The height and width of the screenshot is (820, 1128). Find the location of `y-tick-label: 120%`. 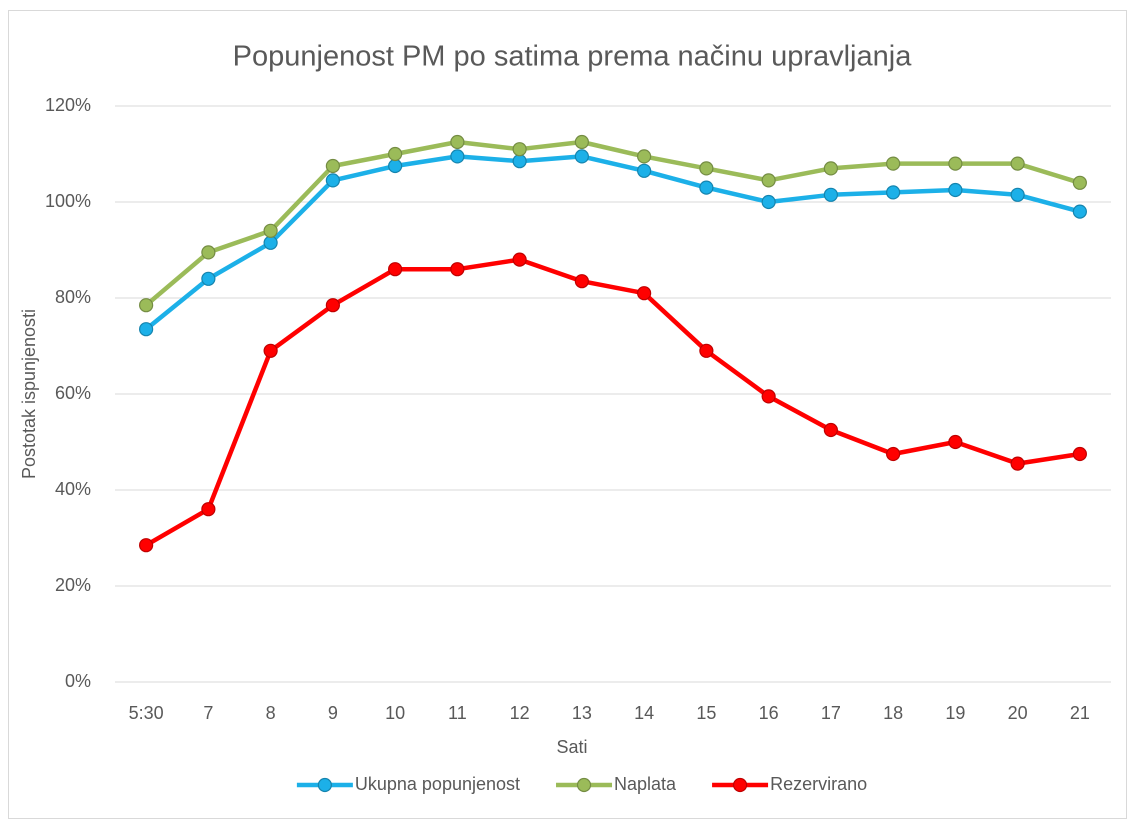

y-tick-label: 120% is located at coordinates (68, 105).